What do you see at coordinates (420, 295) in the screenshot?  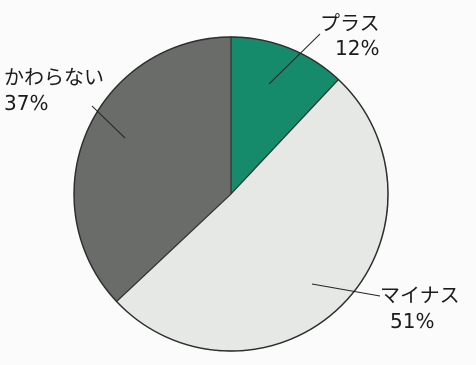 I see `slice-label-minus-name: マイナス` at bounding box center [420, 295].